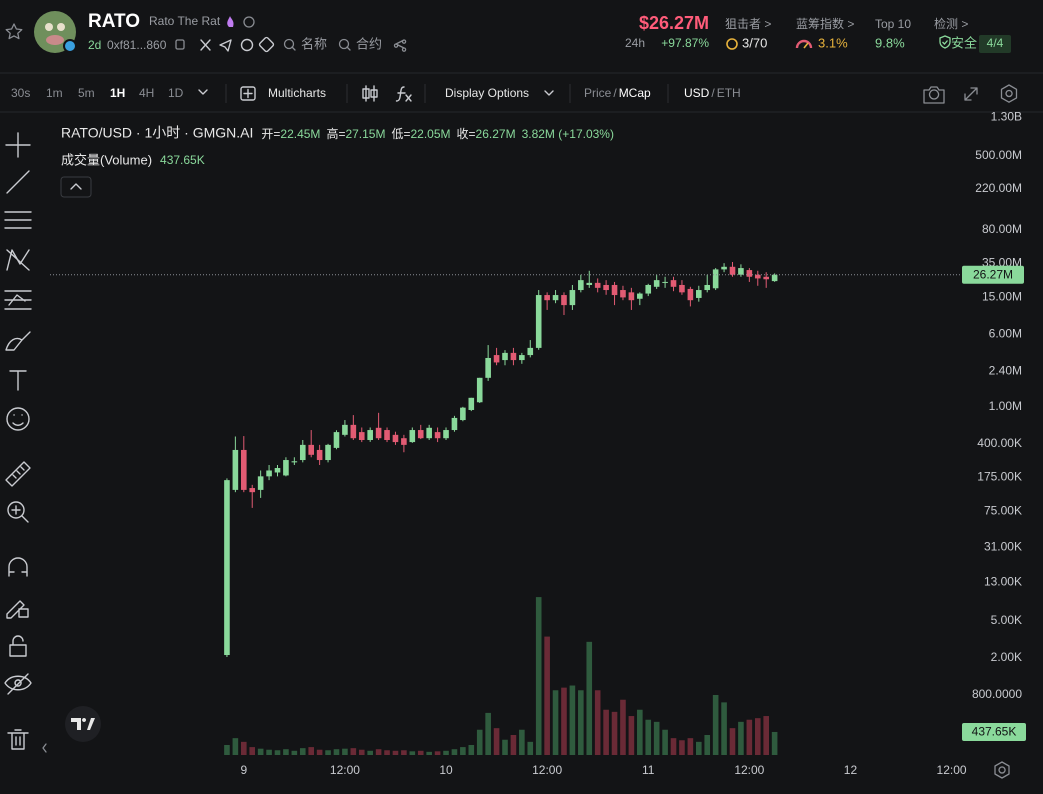  I want to click on avatar-eye, so click(61, 27).